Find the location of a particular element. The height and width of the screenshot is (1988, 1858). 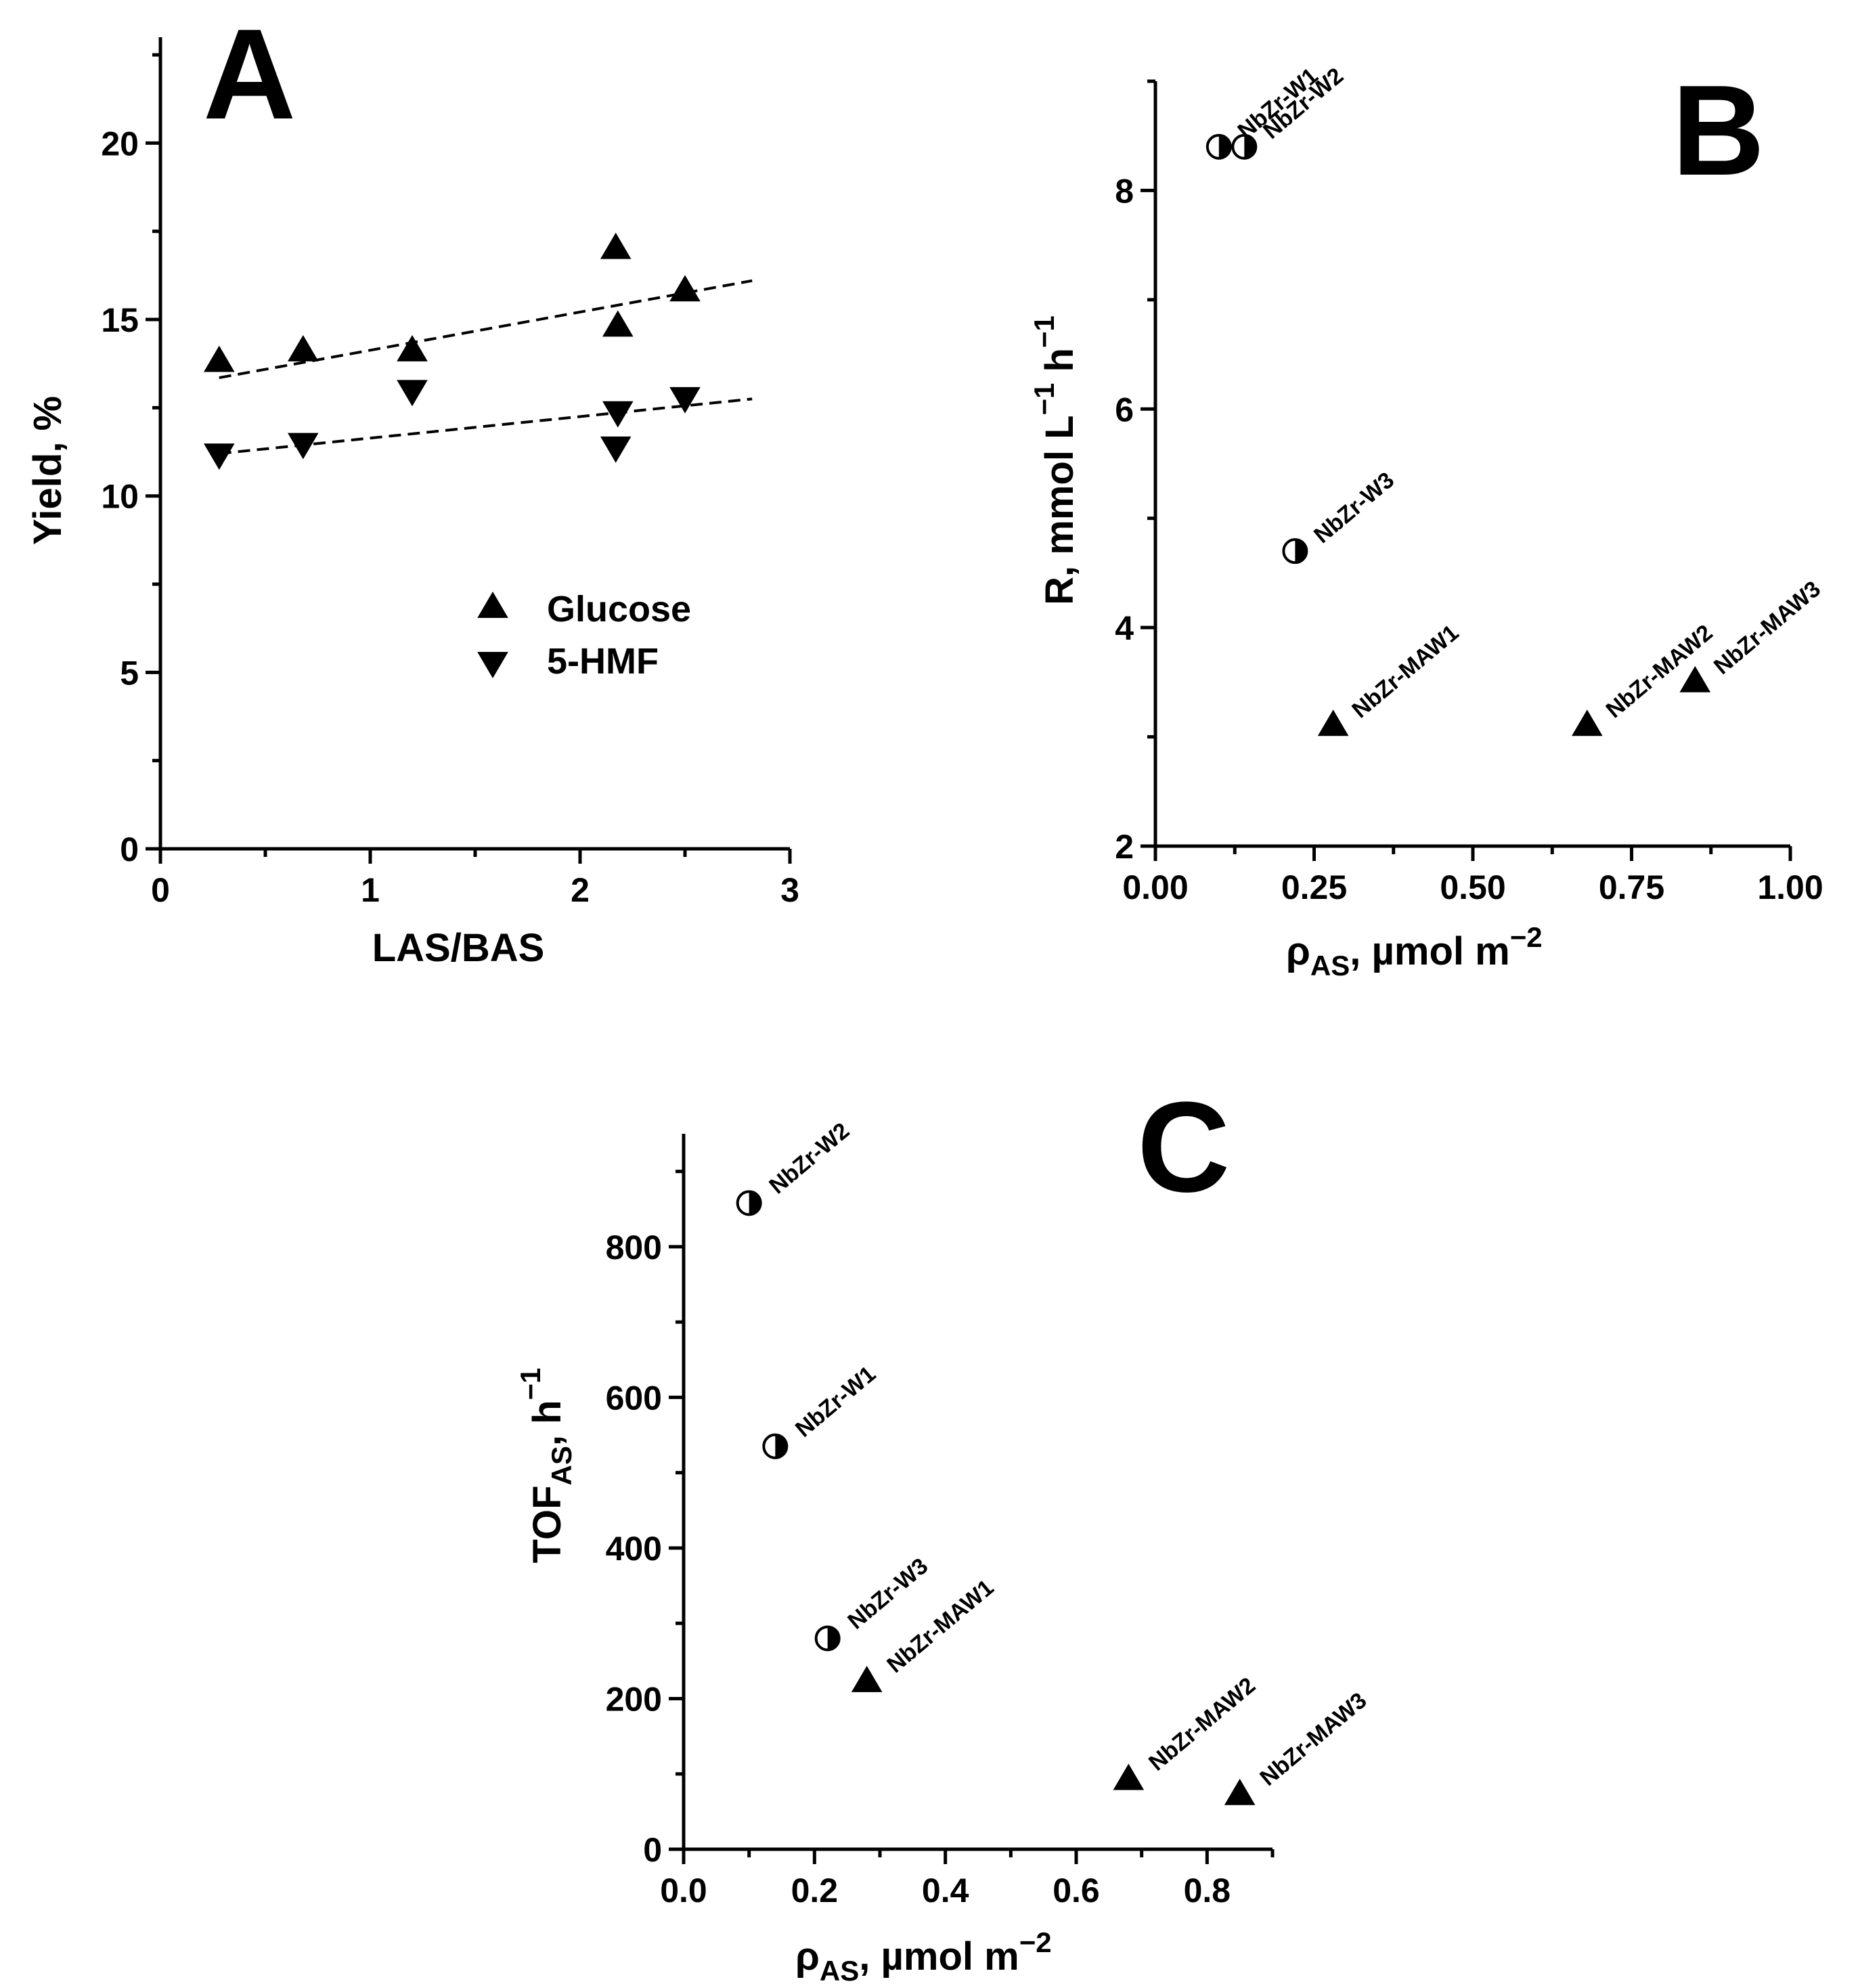

b-y-tick-label: 4 is located at coordinates (1124, 628).